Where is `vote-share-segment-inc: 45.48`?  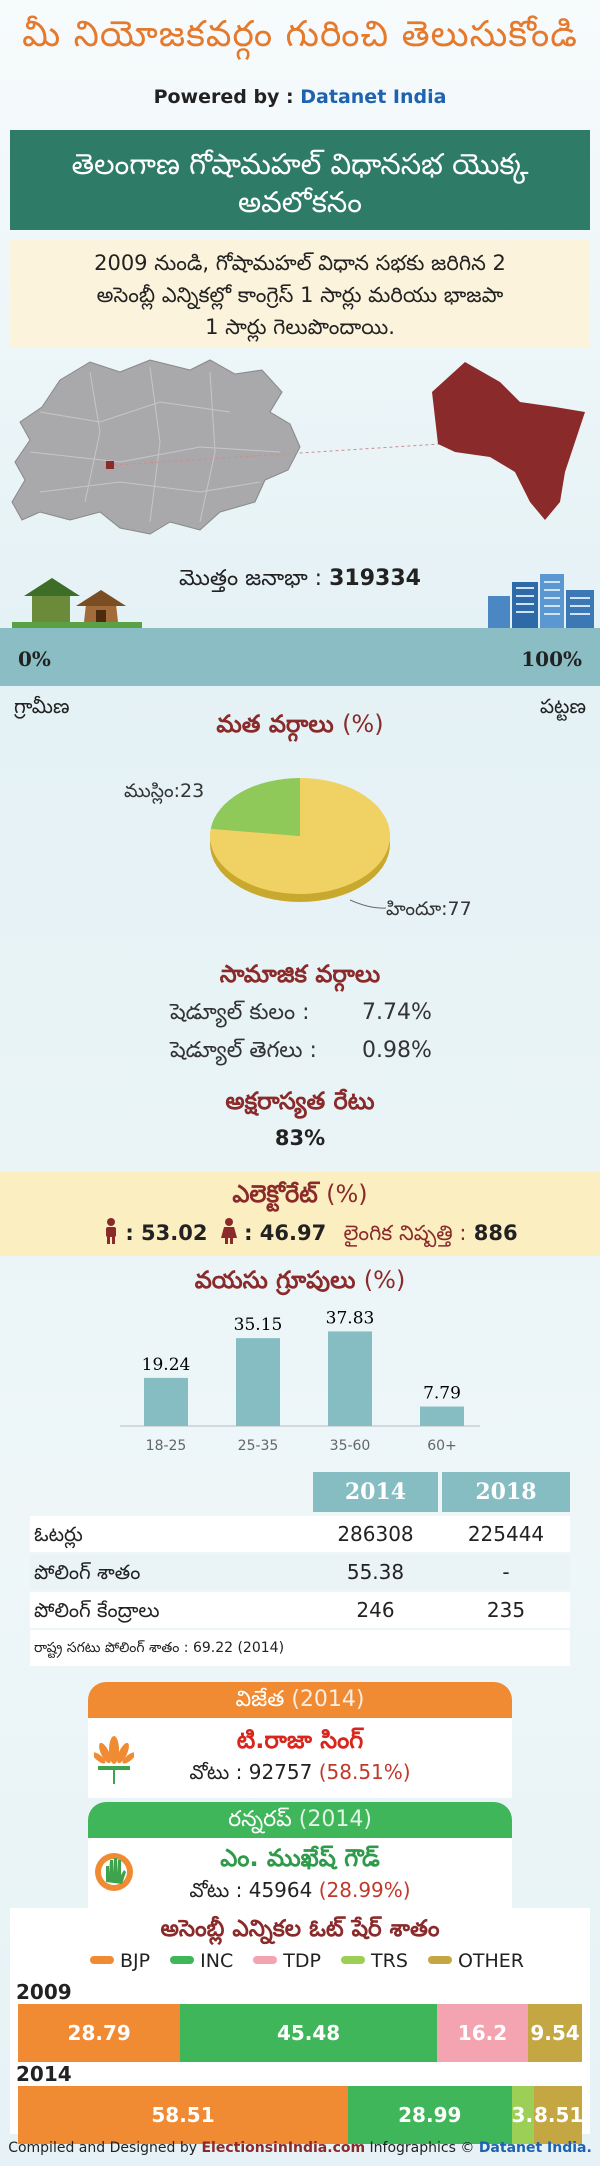
vote-share-segment-inc: 45.48 is located at coordinates (308, 2033).